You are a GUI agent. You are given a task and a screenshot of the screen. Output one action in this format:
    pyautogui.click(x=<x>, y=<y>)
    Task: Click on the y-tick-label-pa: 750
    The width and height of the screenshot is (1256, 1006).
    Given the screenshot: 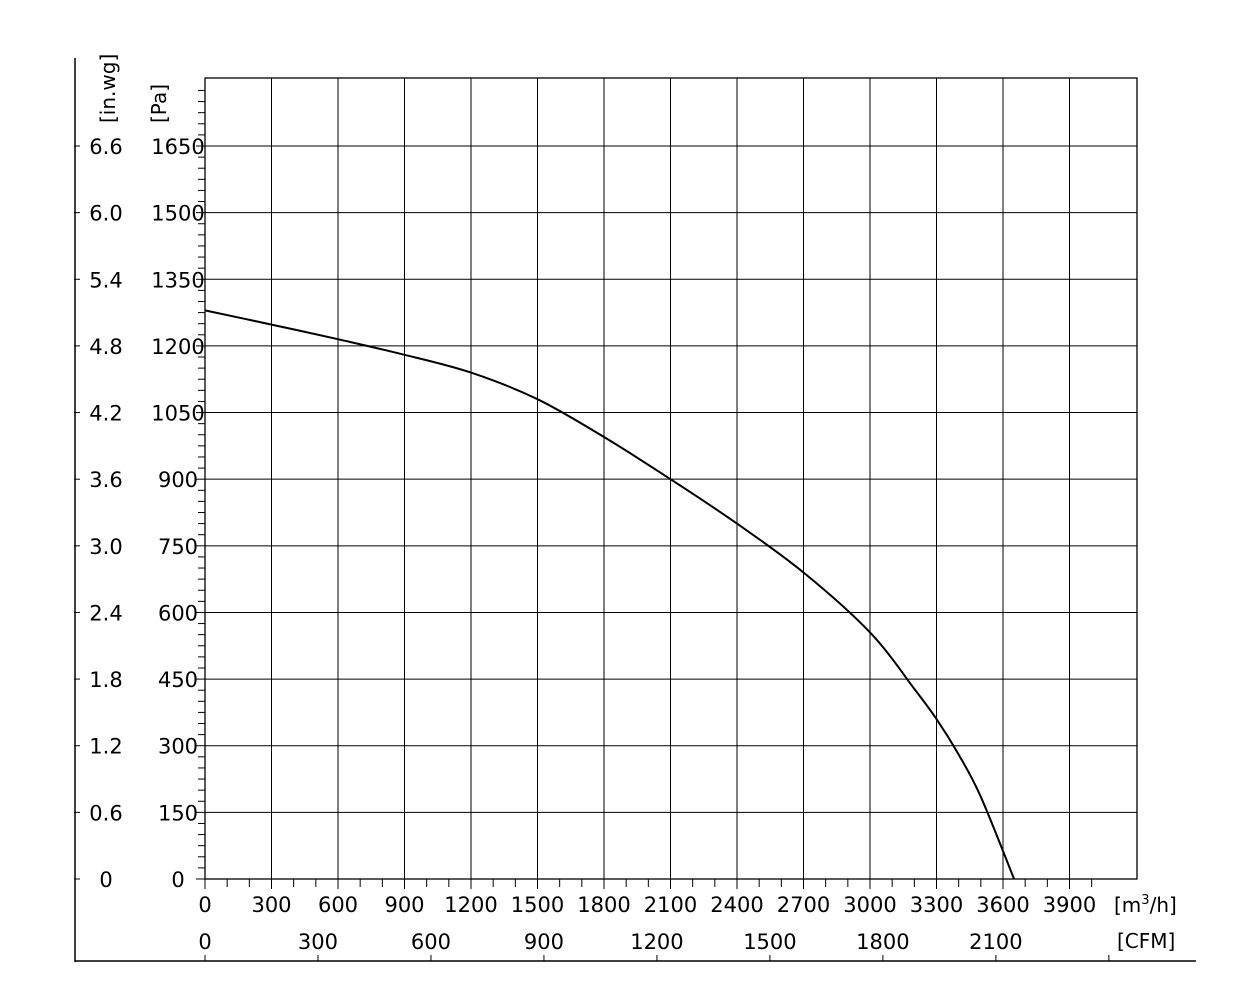 What is the action you would take?
    pyautogui.click(x=178, y=547)
    